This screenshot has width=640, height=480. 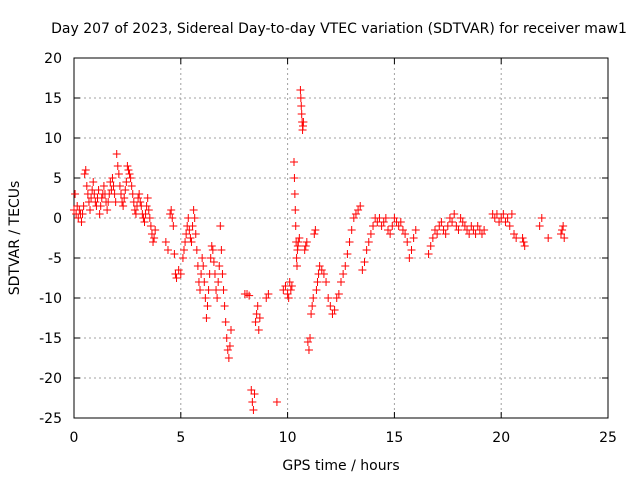 I want to click on x-tick-label: 0, so click(x=74, y=438).